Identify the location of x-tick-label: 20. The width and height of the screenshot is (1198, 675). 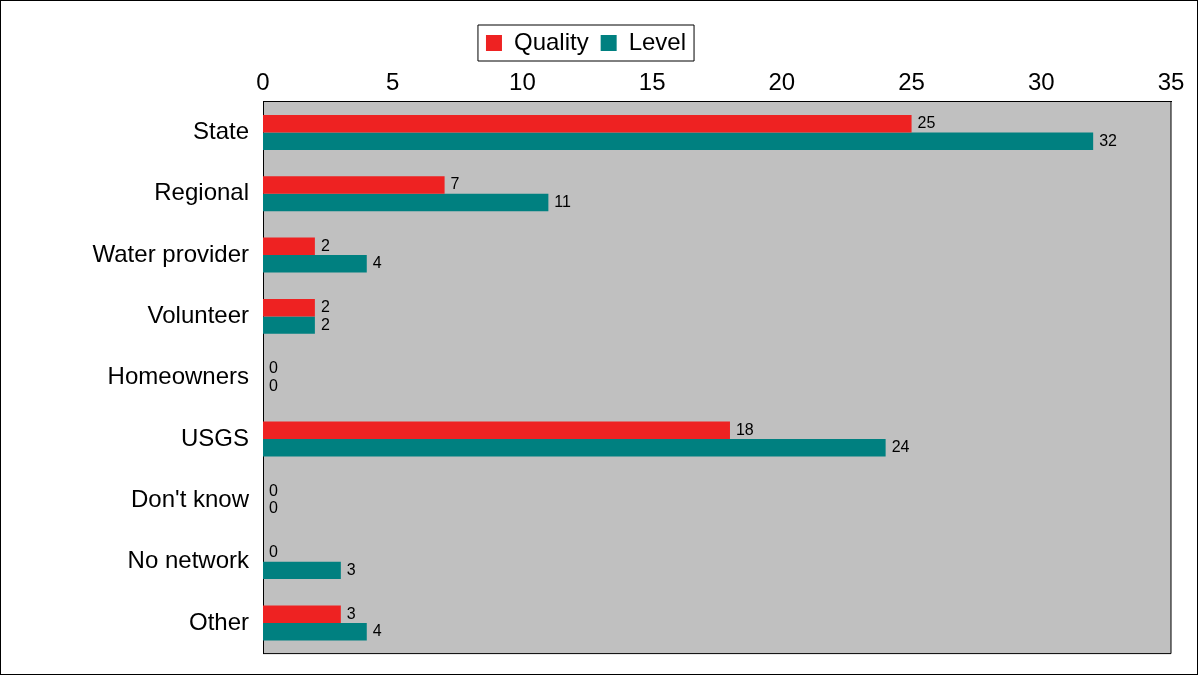
(782, 82).